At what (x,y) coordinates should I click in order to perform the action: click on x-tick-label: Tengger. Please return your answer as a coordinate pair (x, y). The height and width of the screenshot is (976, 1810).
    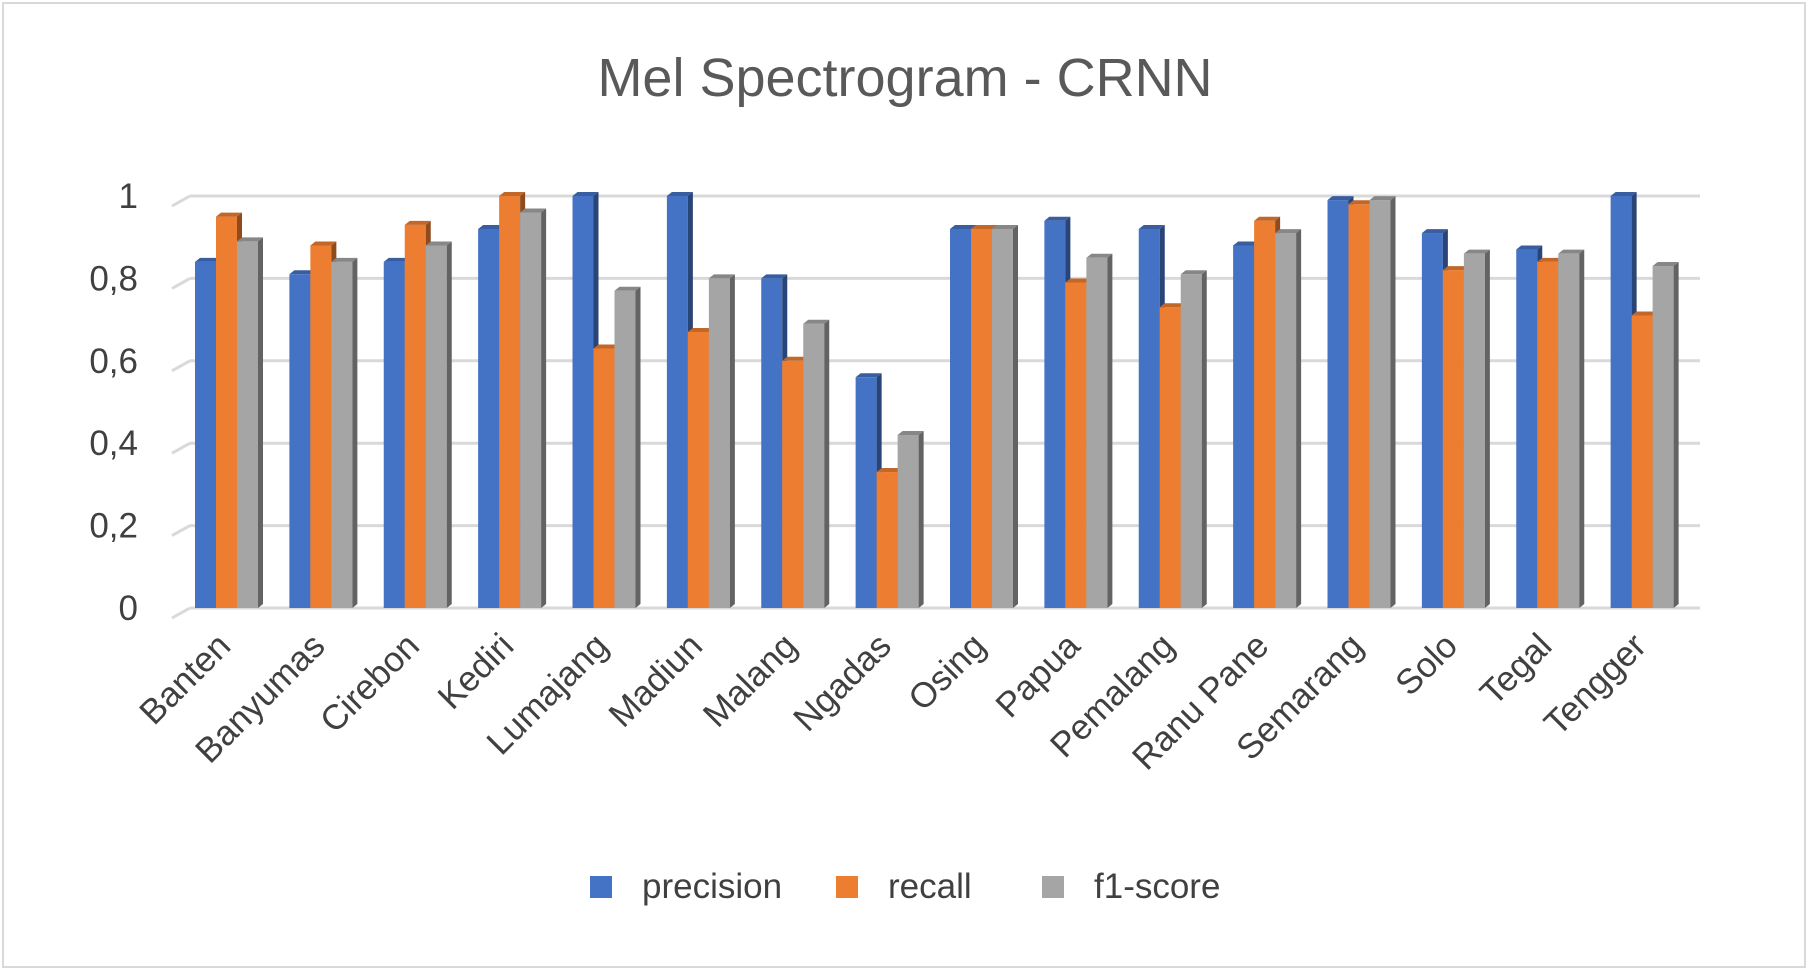
    Looking at the image, I should click on (1595, 684).